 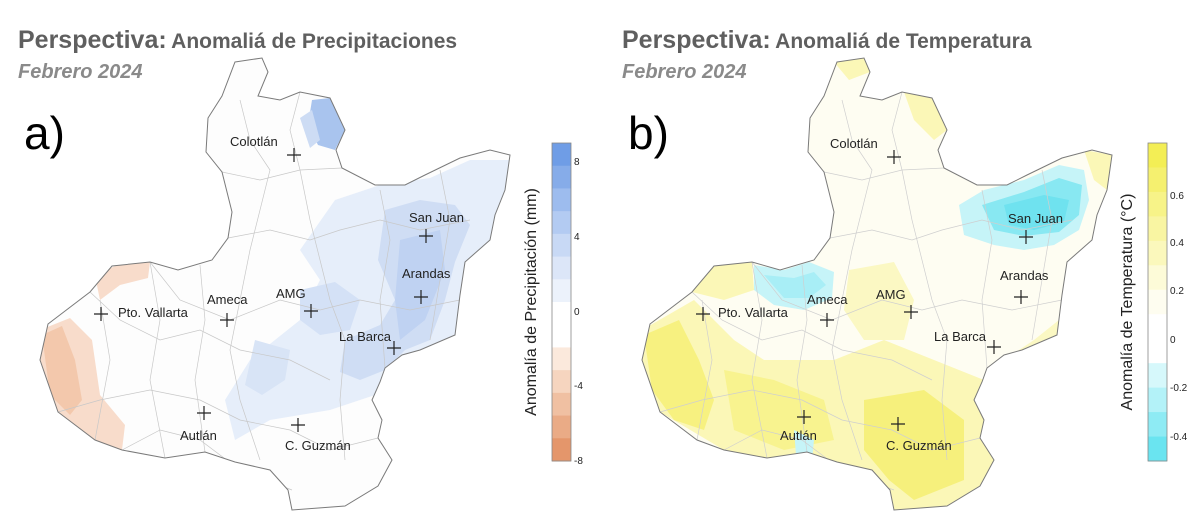 What do you see at coordinates (1179, 317) in the screenshot?
I see `colorbar-ticks: 0.6 0.4 0.2 0 -0.2 -0.4` at bounding box center [1179, 317].